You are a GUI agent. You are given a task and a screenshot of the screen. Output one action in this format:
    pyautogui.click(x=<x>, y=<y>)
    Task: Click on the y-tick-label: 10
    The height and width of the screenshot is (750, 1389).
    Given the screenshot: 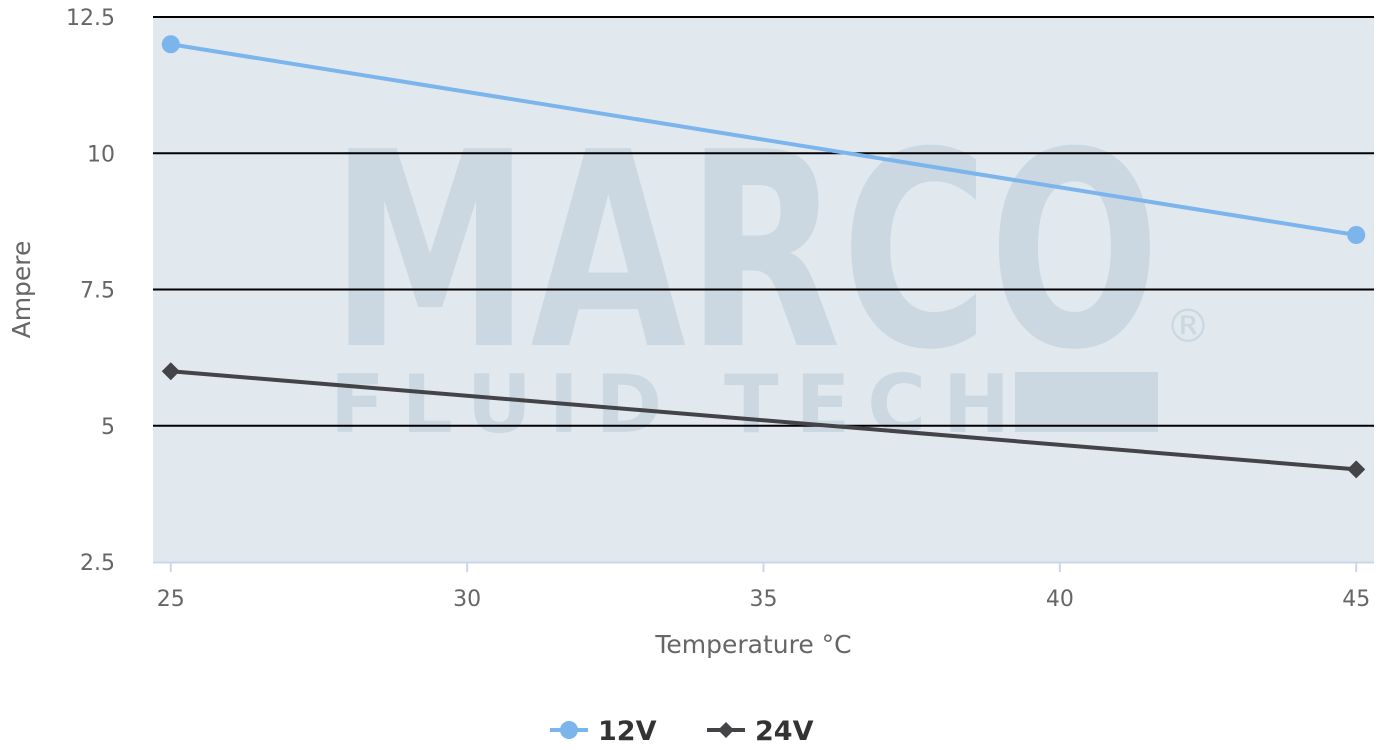 What is the action you would take?
    pyautogui.click(x=101, y=154)
    